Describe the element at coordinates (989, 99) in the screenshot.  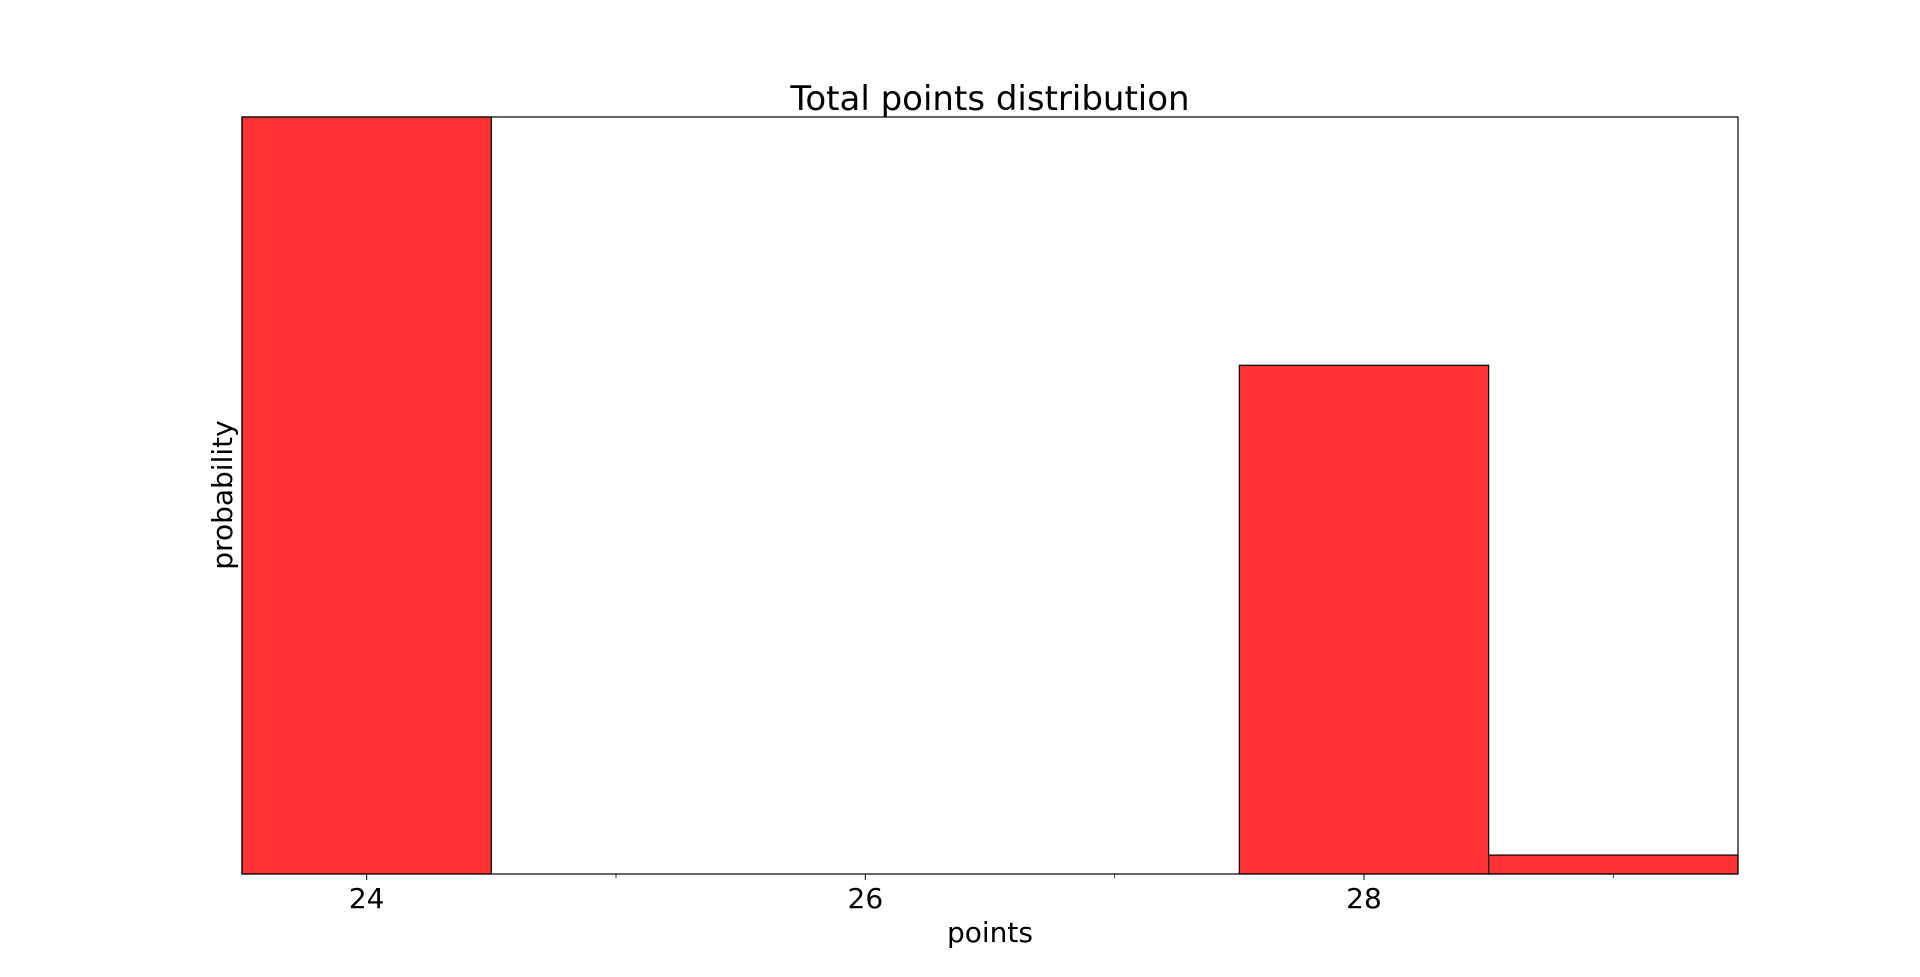
I see `chart-title: Total points distribution` at that location.